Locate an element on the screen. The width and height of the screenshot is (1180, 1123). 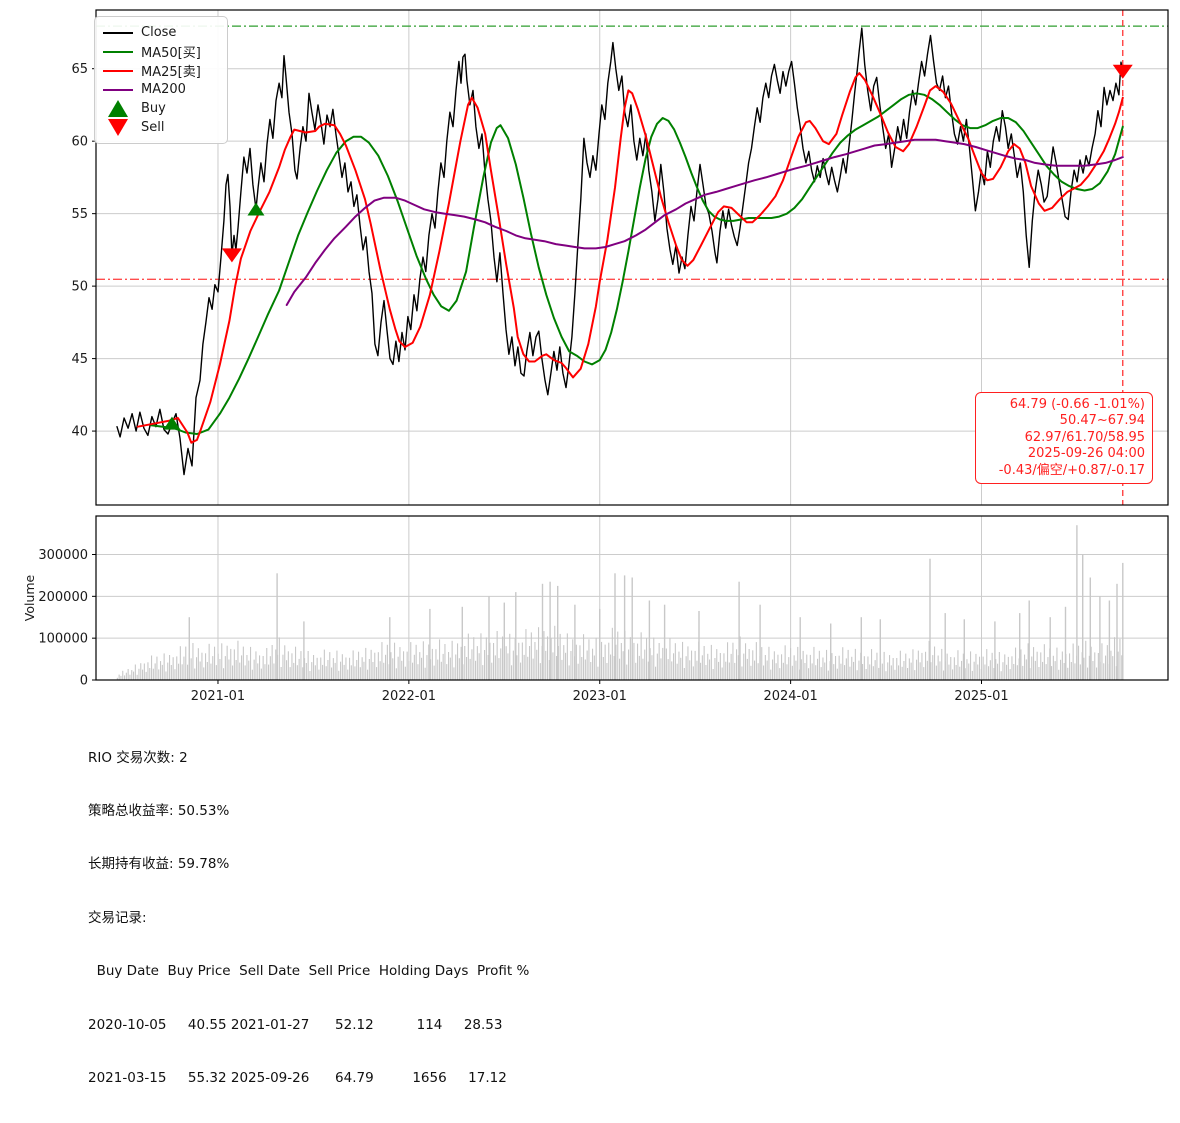
annotation-datetime: 2025-09-26 04:00 is located at coordinates (1086, 454).